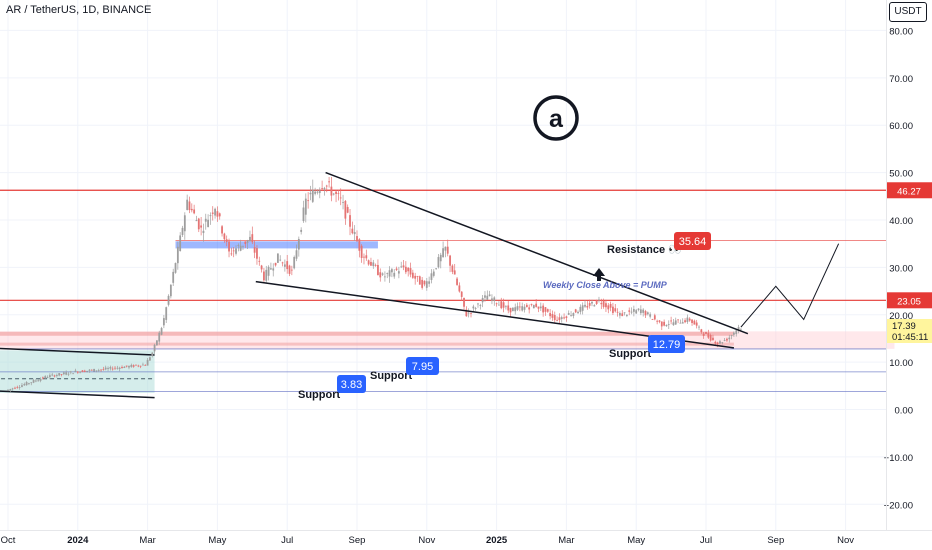  What do you see at coordinates (79, 10) in the screenshot?
I see `symbol-title: AR / TetherUS, 1D, BINANCE` at bounding box center [79, 10].